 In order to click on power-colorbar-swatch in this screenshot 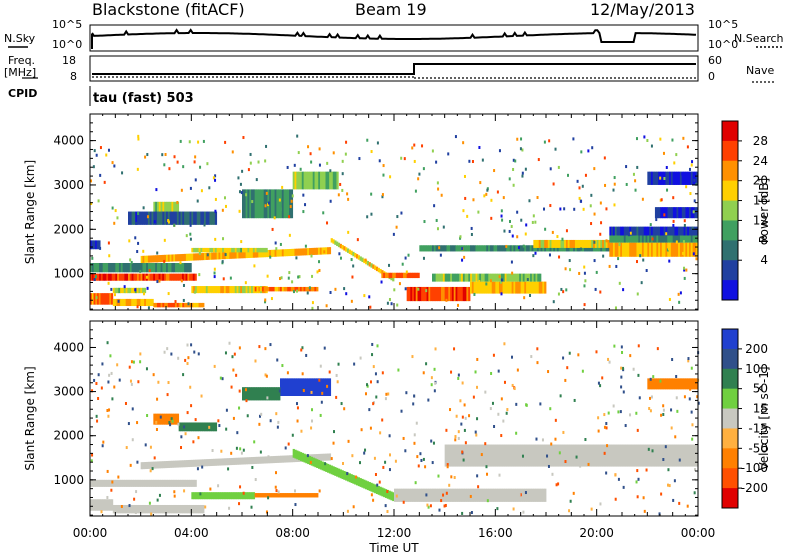, I will do `click(730, 190)`.